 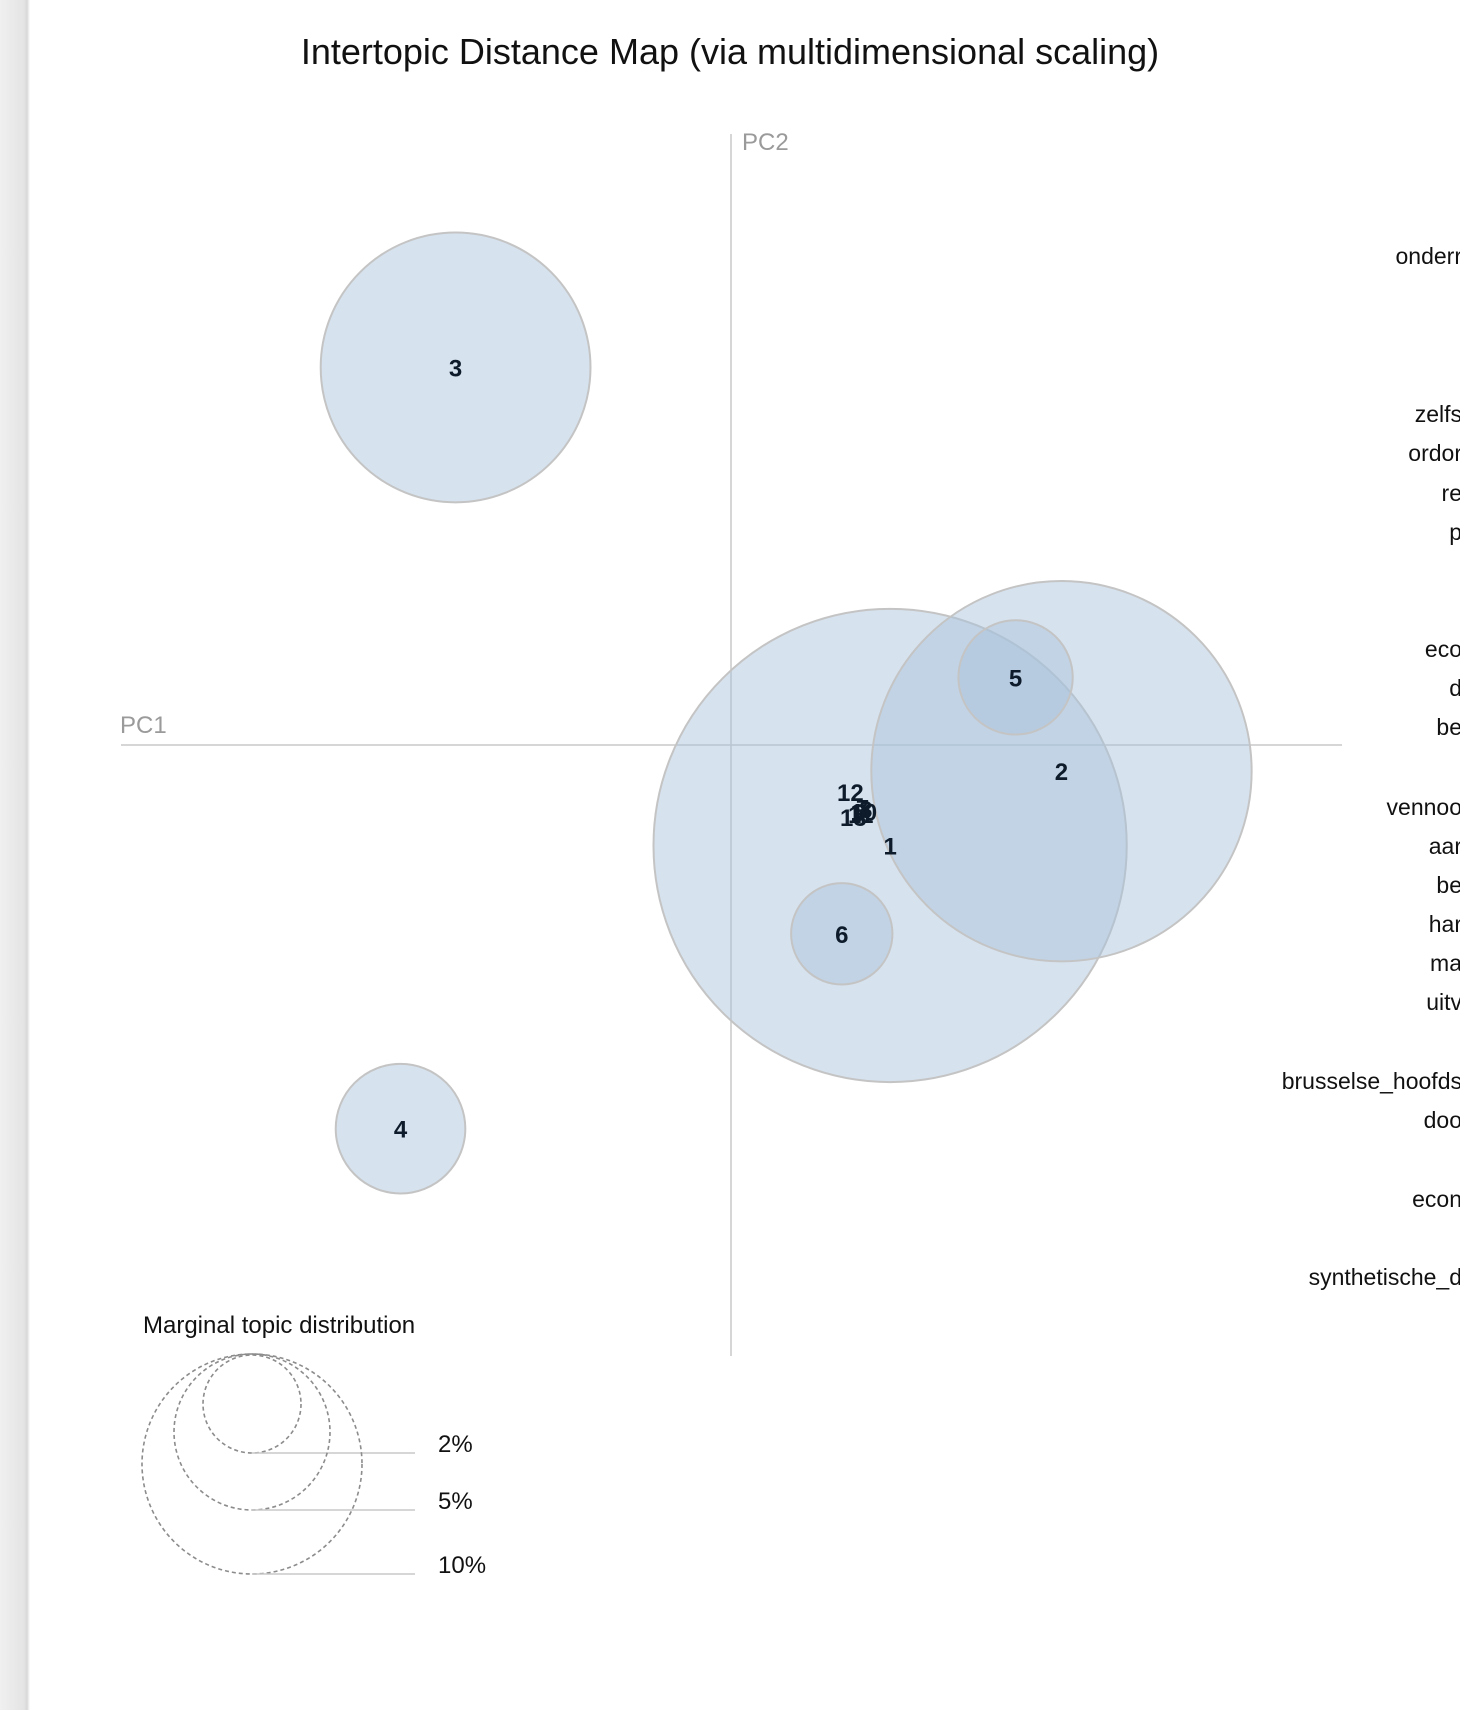 I want to click on legend-title: Marginal topic distribution, so click(x=279, y=1325).